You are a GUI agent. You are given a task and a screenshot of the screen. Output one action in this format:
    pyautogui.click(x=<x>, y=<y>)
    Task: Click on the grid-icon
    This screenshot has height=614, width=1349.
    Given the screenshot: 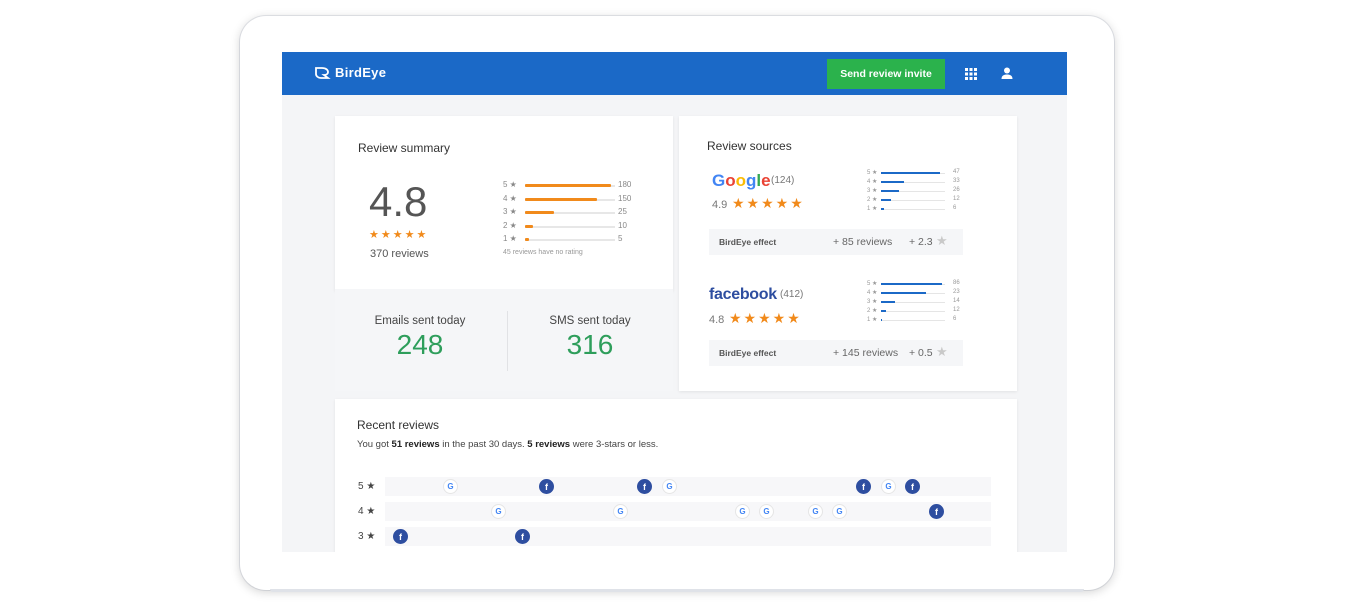 What is the action you would take?
    pyautogui.click(x=971, y=74)
    